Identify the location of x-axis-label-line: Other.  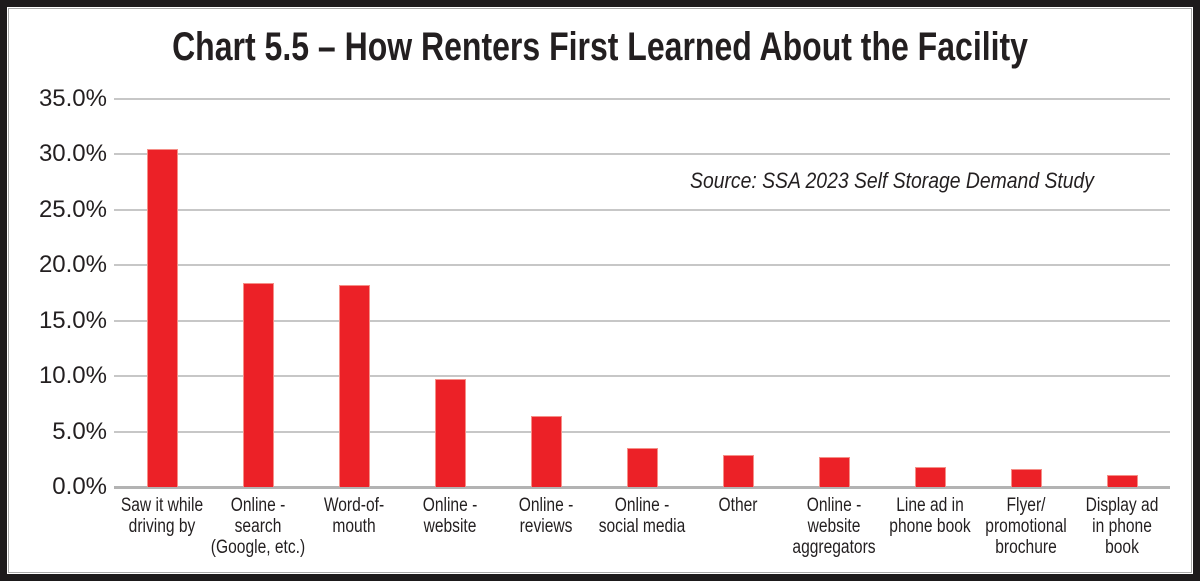
(738, 505).